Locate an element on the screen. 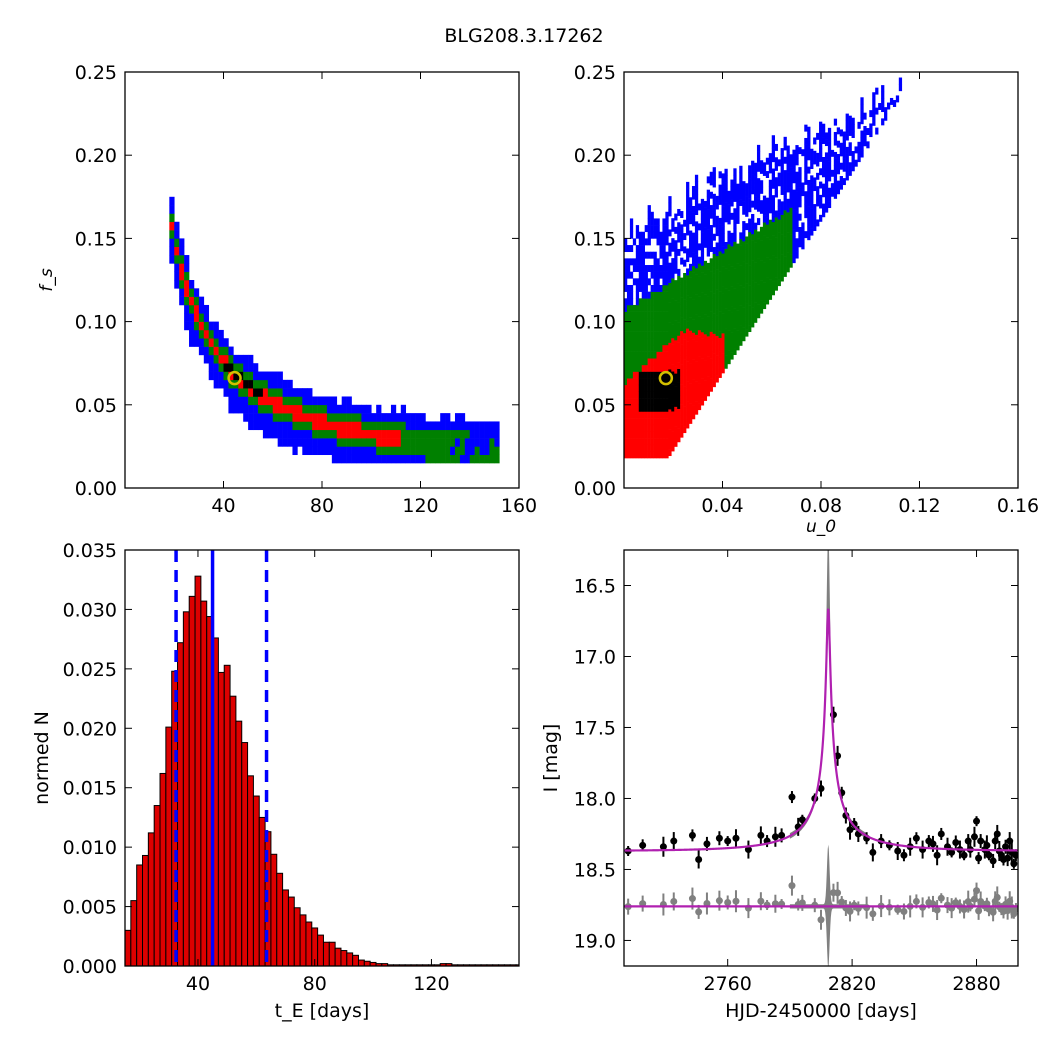 This screenshot has width=1050, height=1050. p4-residual-point is located at coordinates (707, 903).